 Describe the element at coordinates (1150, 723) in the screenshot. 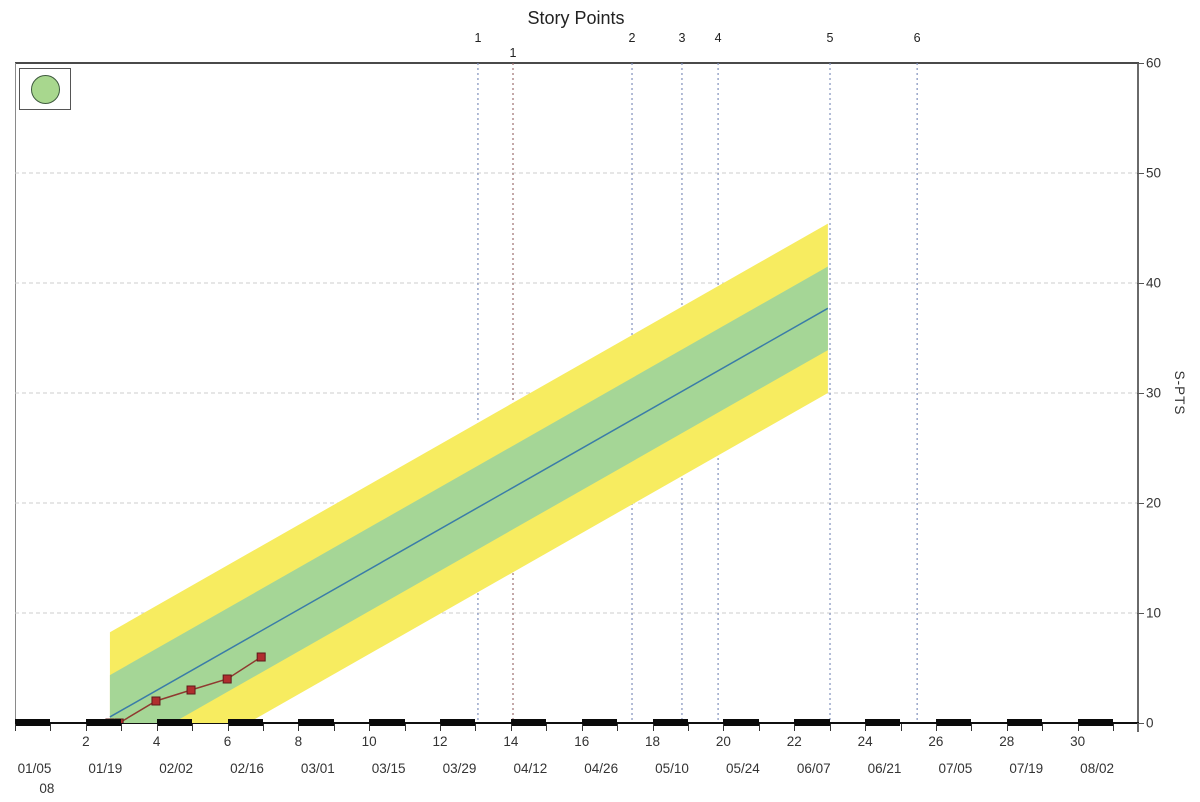

I see `y-tick-label-0: 0` at that location.